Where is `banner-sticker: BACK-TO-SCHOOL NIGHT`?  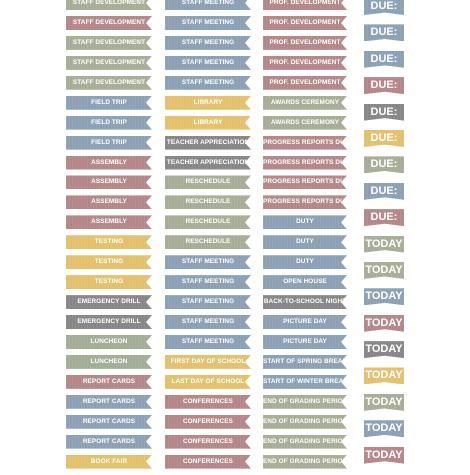 banner-sticker: BACK-TO-SCHOOL NIGHT is located at coordinates (305, 302).